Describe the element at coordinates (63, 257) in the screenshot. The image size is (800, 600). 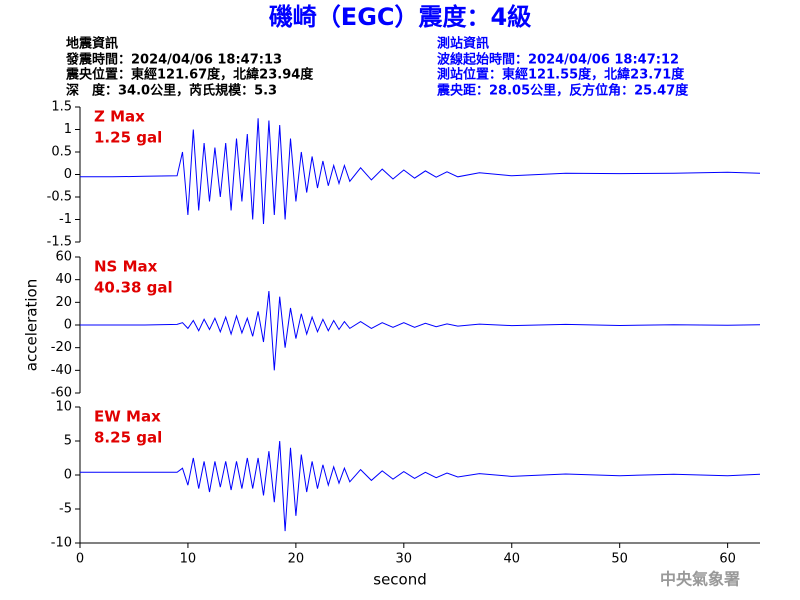
I see `y-tick-label: 60` at that location.